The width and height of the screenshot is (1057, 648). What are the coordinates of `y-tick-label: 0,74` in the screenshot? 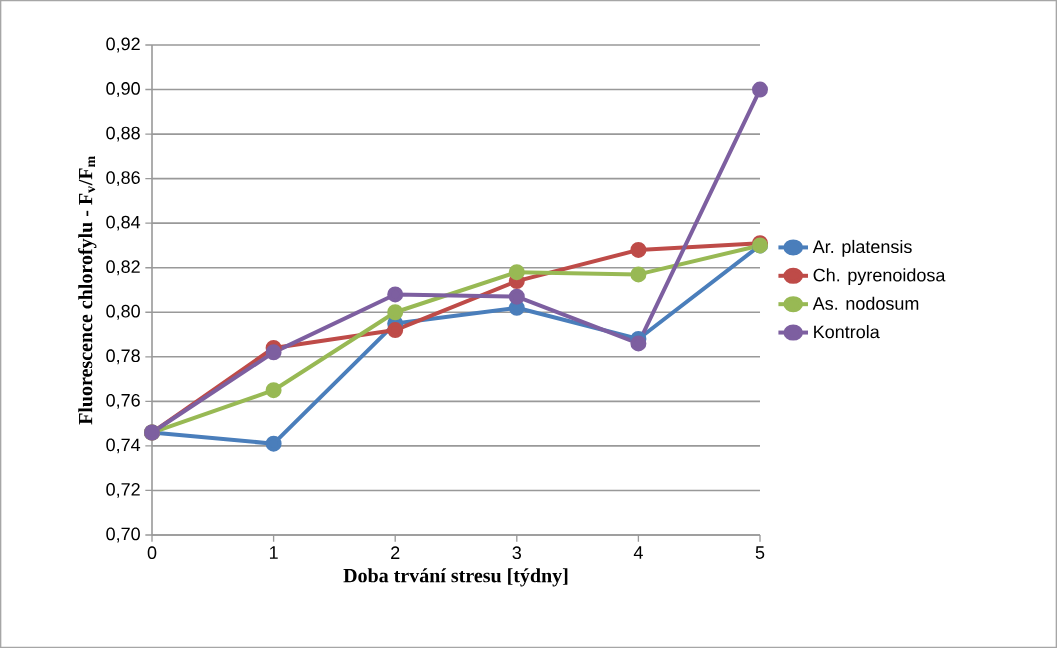 It's located at (123, 446).